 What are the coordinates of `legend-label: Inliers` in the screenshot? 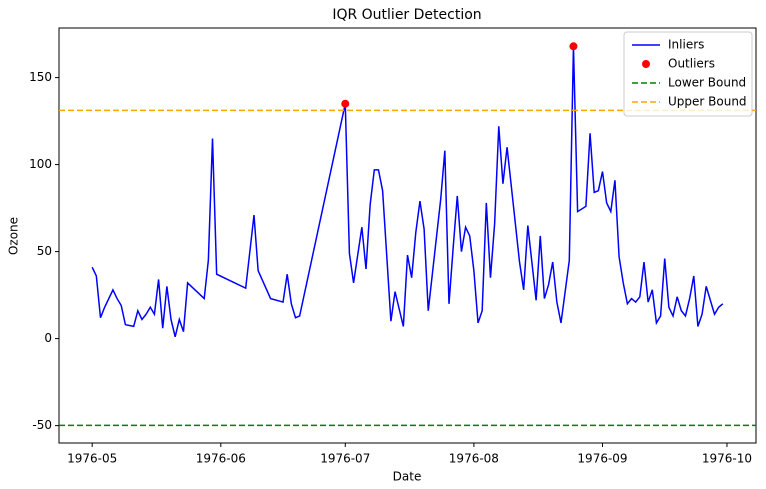 It's located at (686, 45).